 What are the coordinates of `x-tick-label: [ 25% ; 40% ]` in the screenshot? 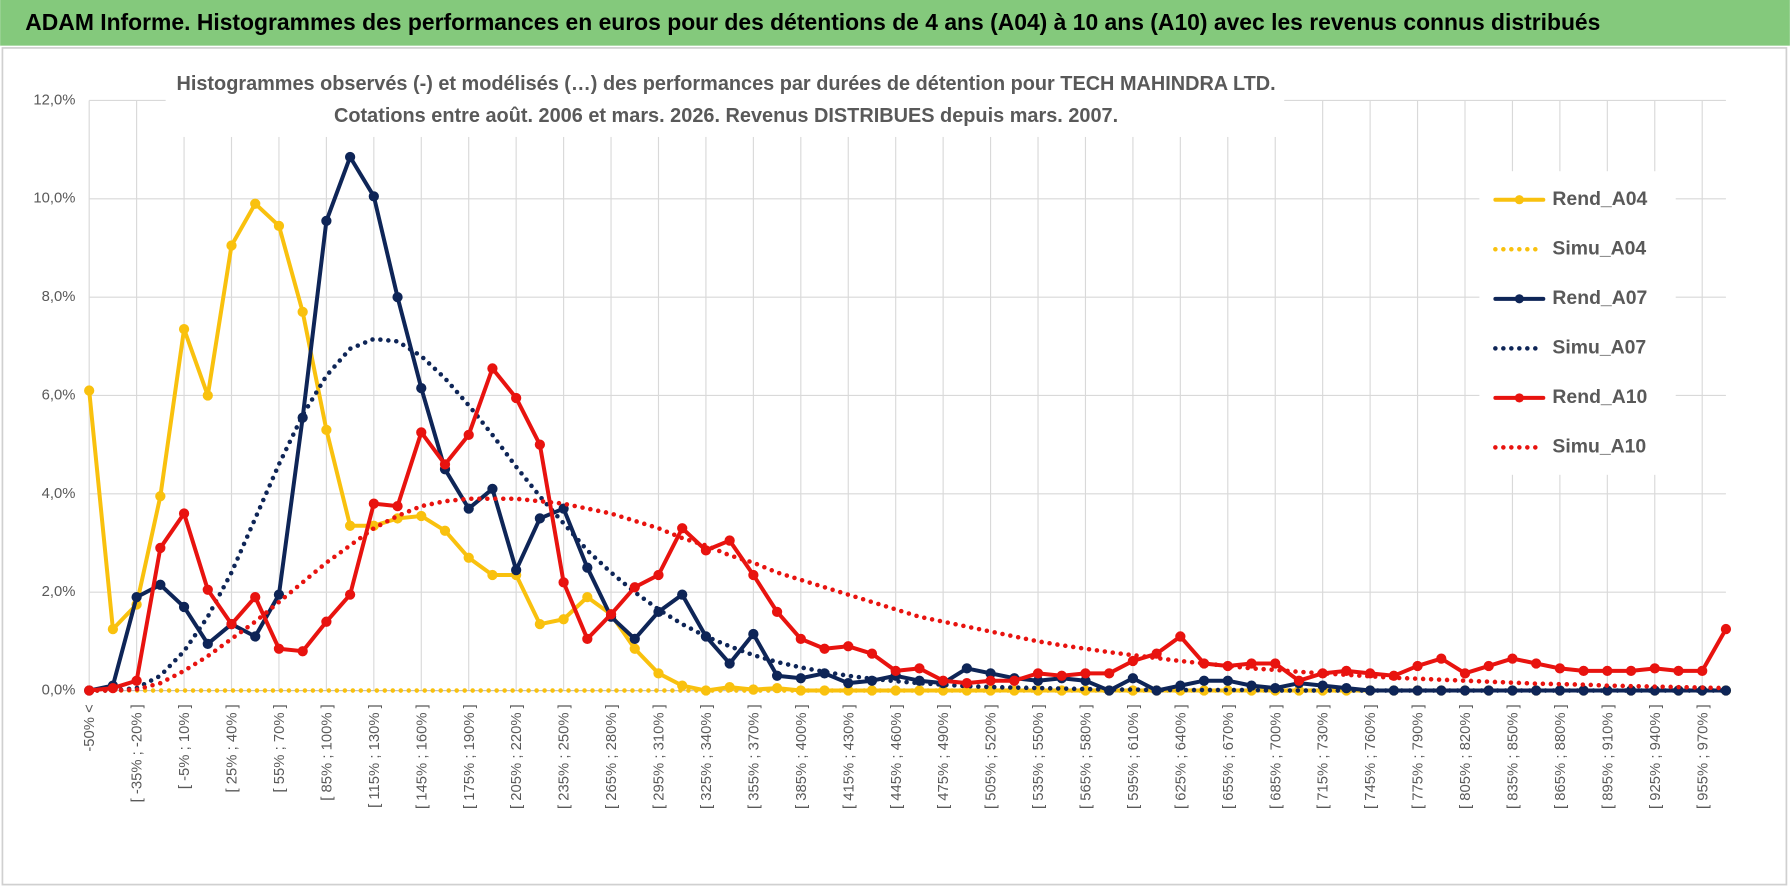 It's located at (233, 748).